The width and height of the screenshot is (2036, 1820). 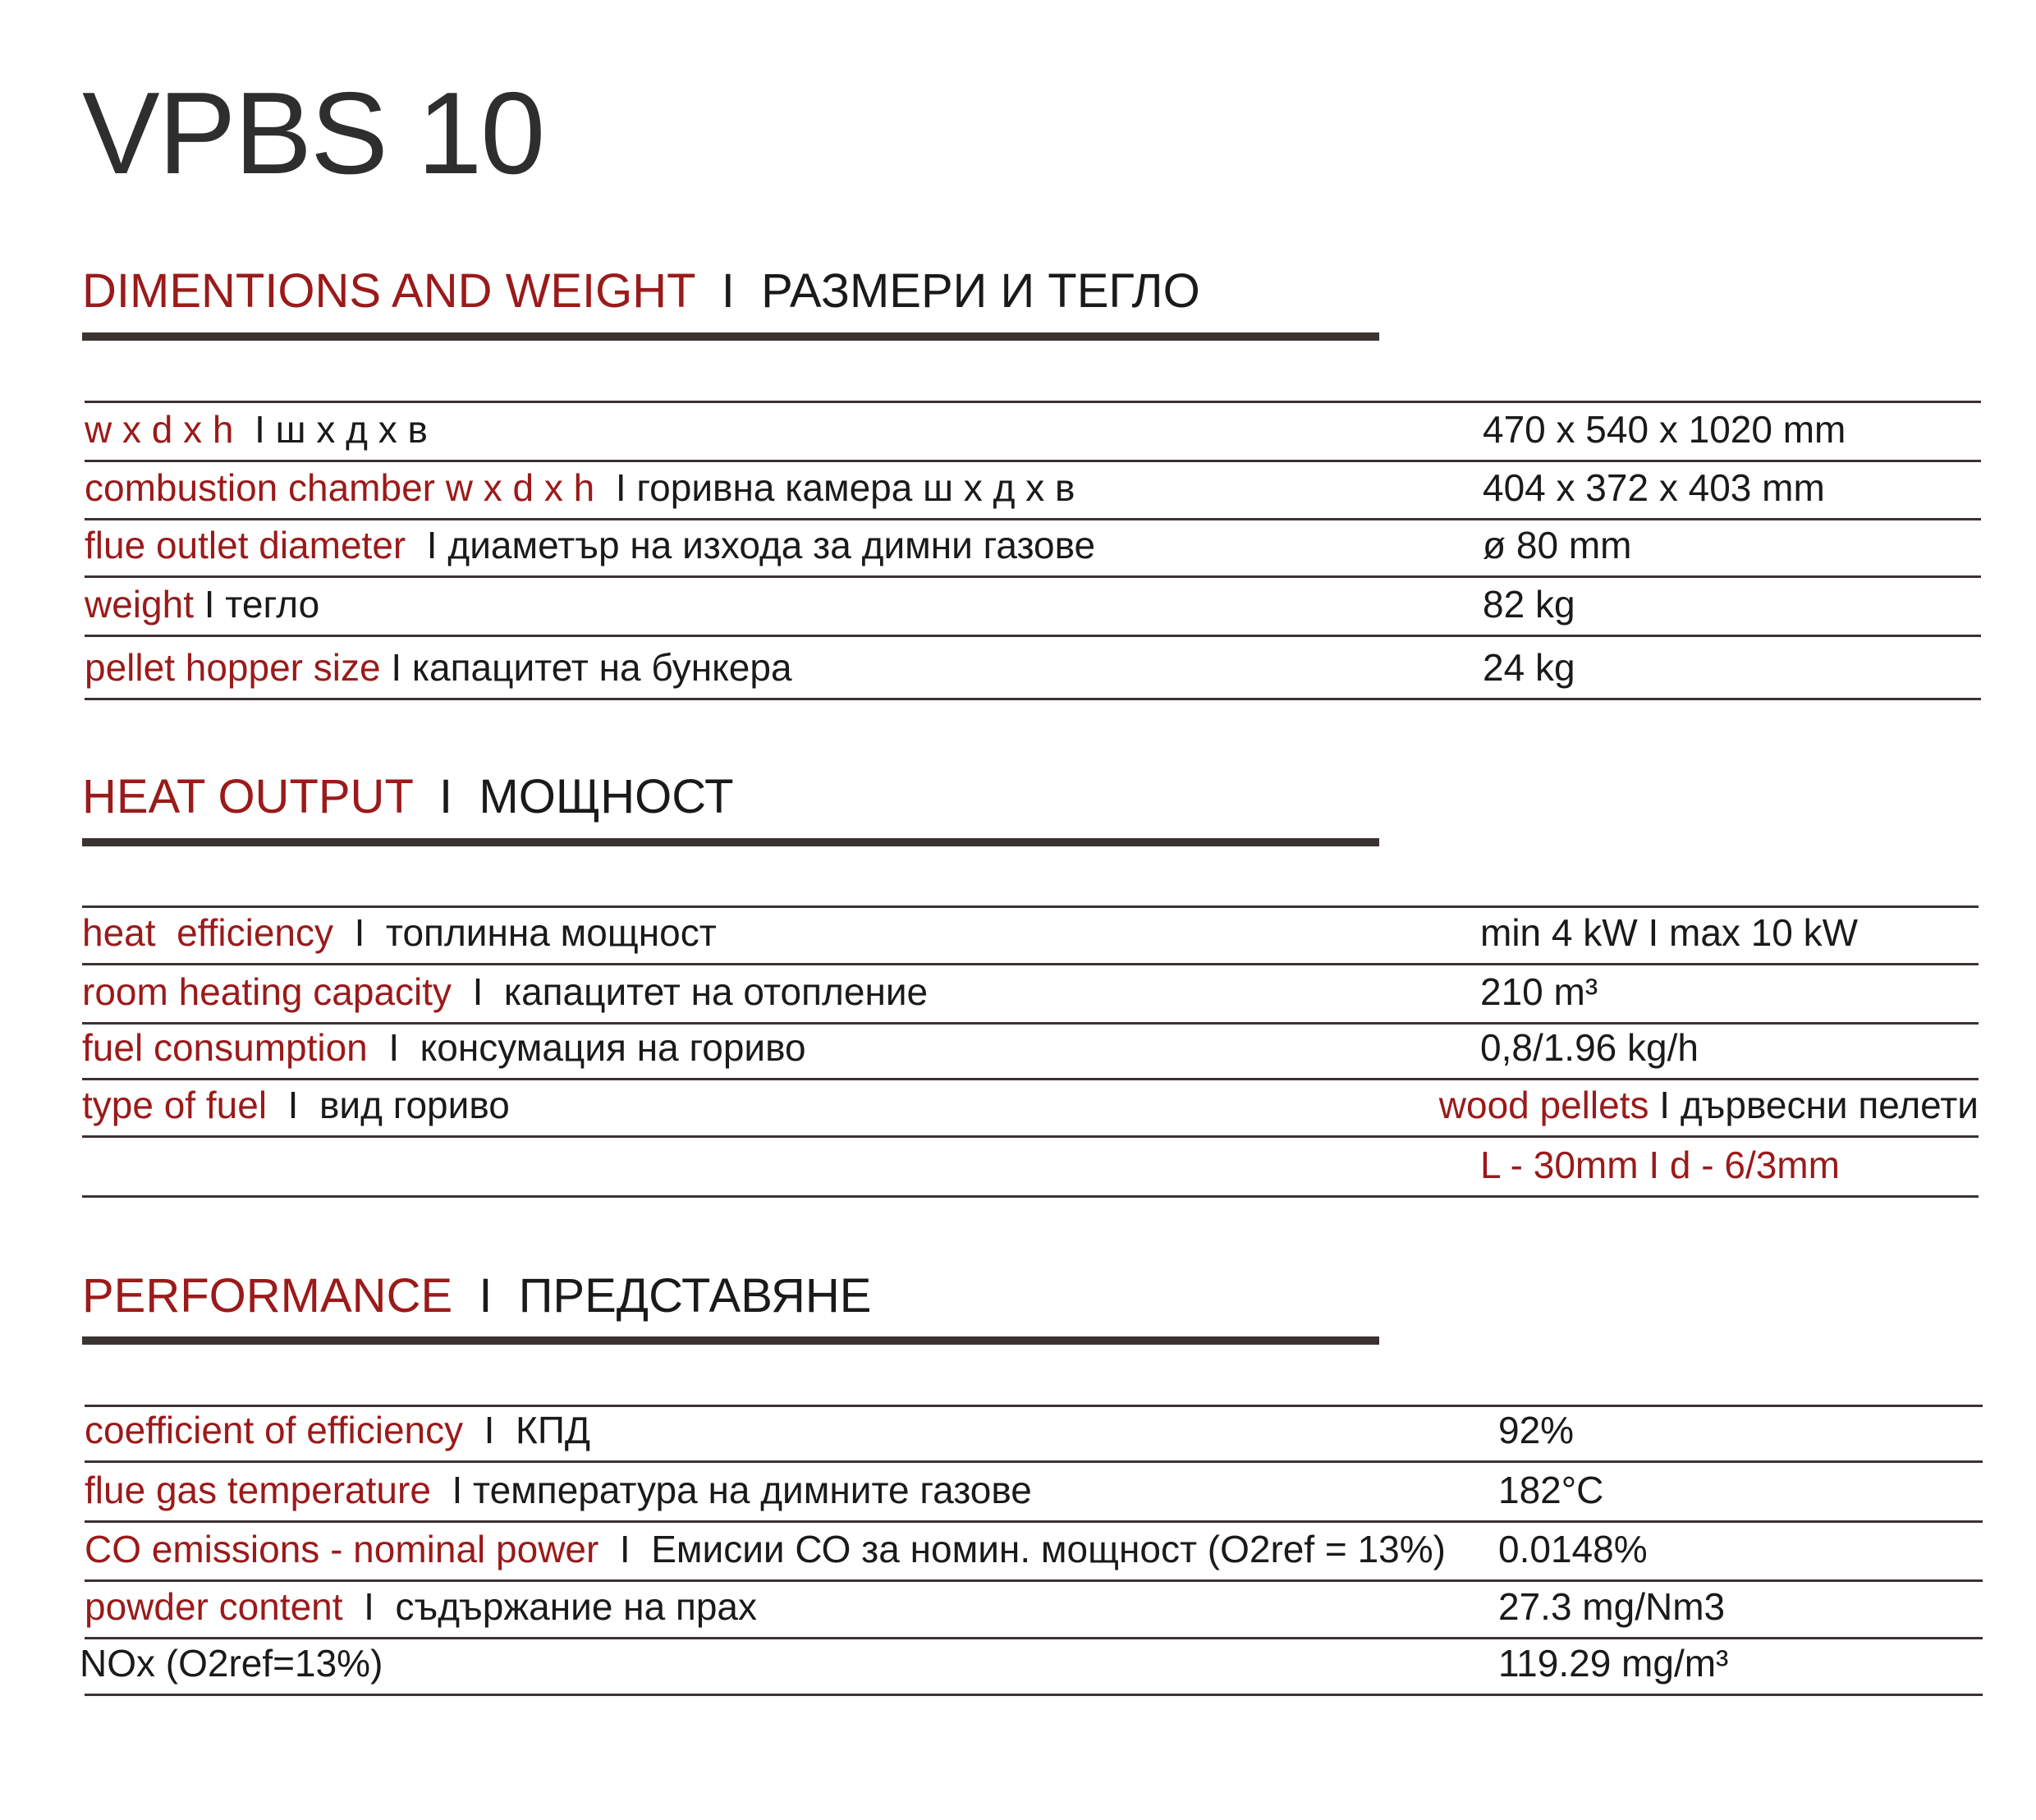 What do you see at coordinates (751, 545) in the screenshot?
I see `spec-label-bg: I диаметър на изхода за димни газове` at bounding box center [751, 545].